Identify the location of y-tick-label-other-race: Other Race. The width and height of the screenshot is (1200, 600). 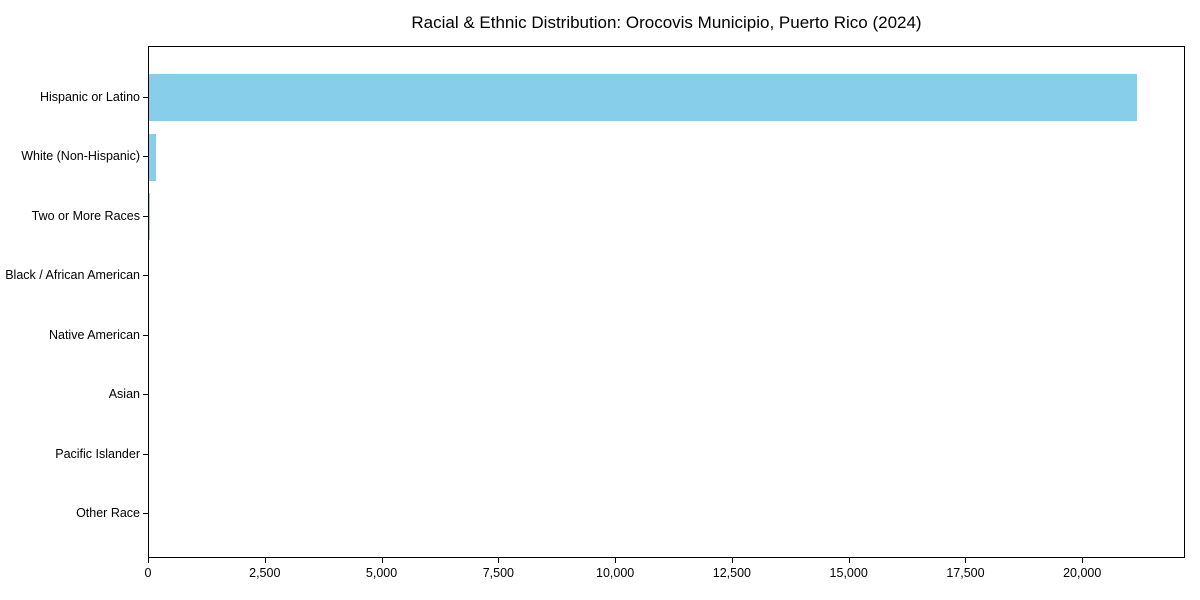
(108, 513).